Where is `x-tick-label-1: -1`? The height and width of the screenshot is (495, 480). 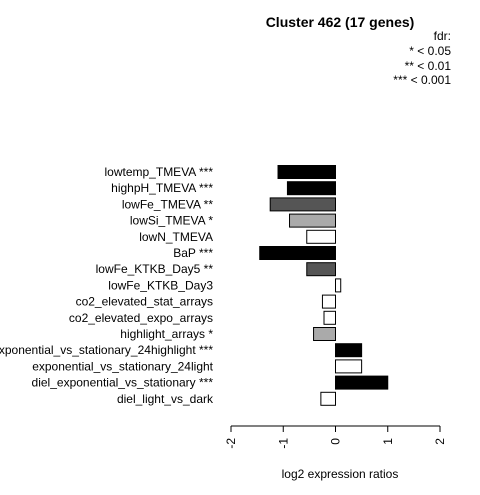
x-tick-label-1: -1 is located at coordinates (283, 443).